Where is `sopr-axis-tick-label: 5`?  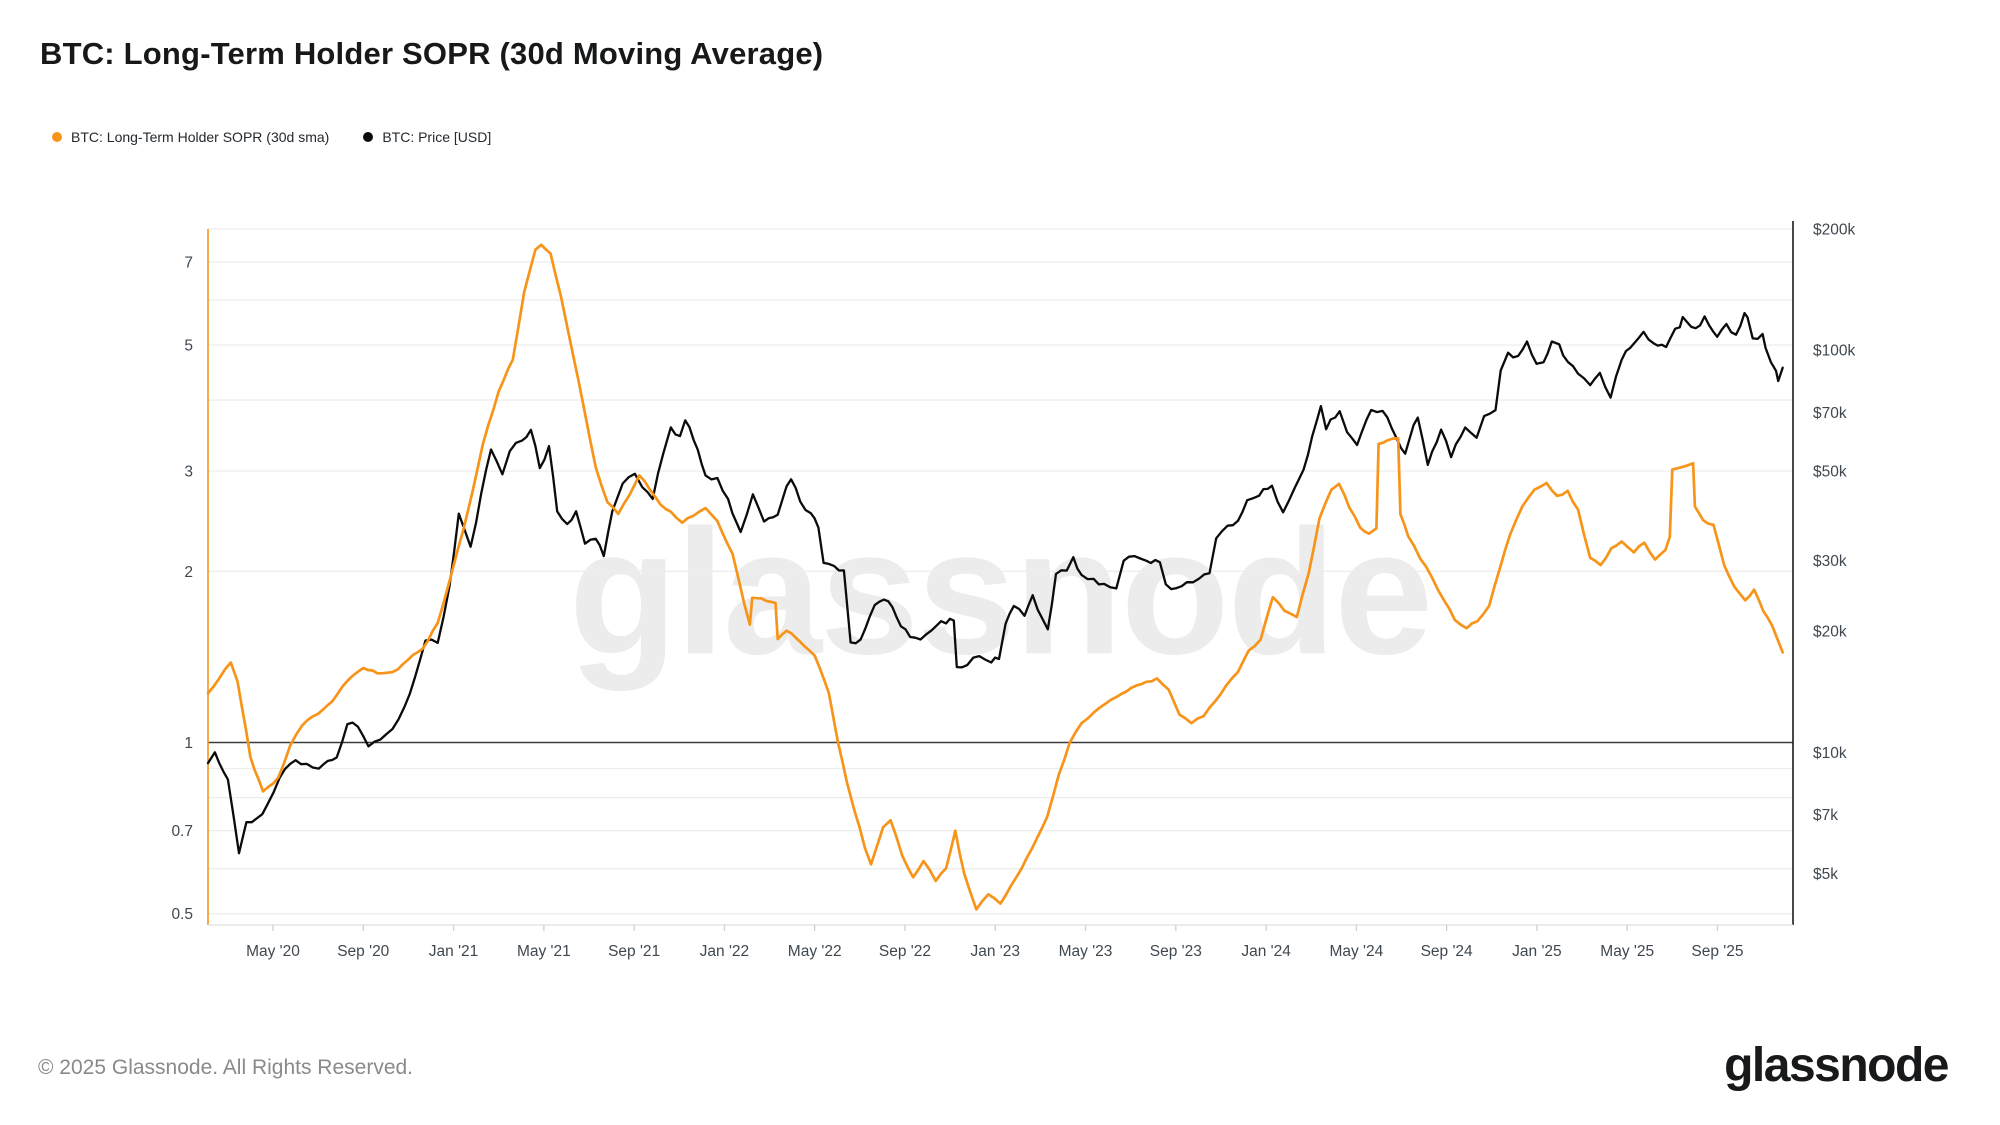 sopr-axis-tick-label: 5 is located at coordinates (188, 345).